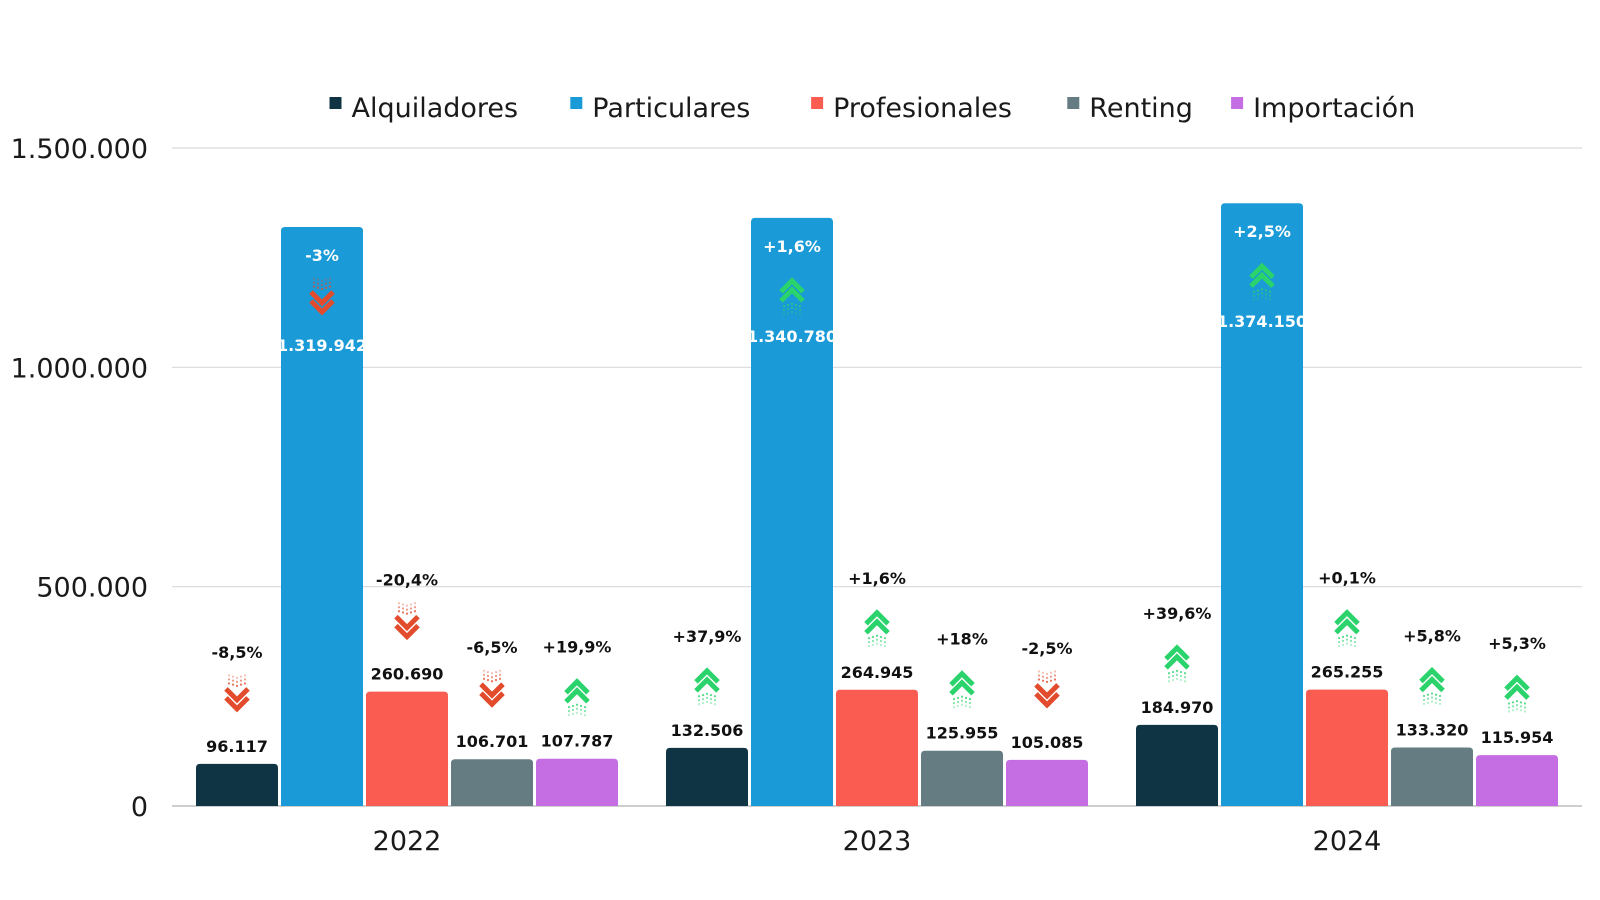 This screenshot has height=900, width=1600. I want to click on value-label: 115.954, so click(1517, 737).